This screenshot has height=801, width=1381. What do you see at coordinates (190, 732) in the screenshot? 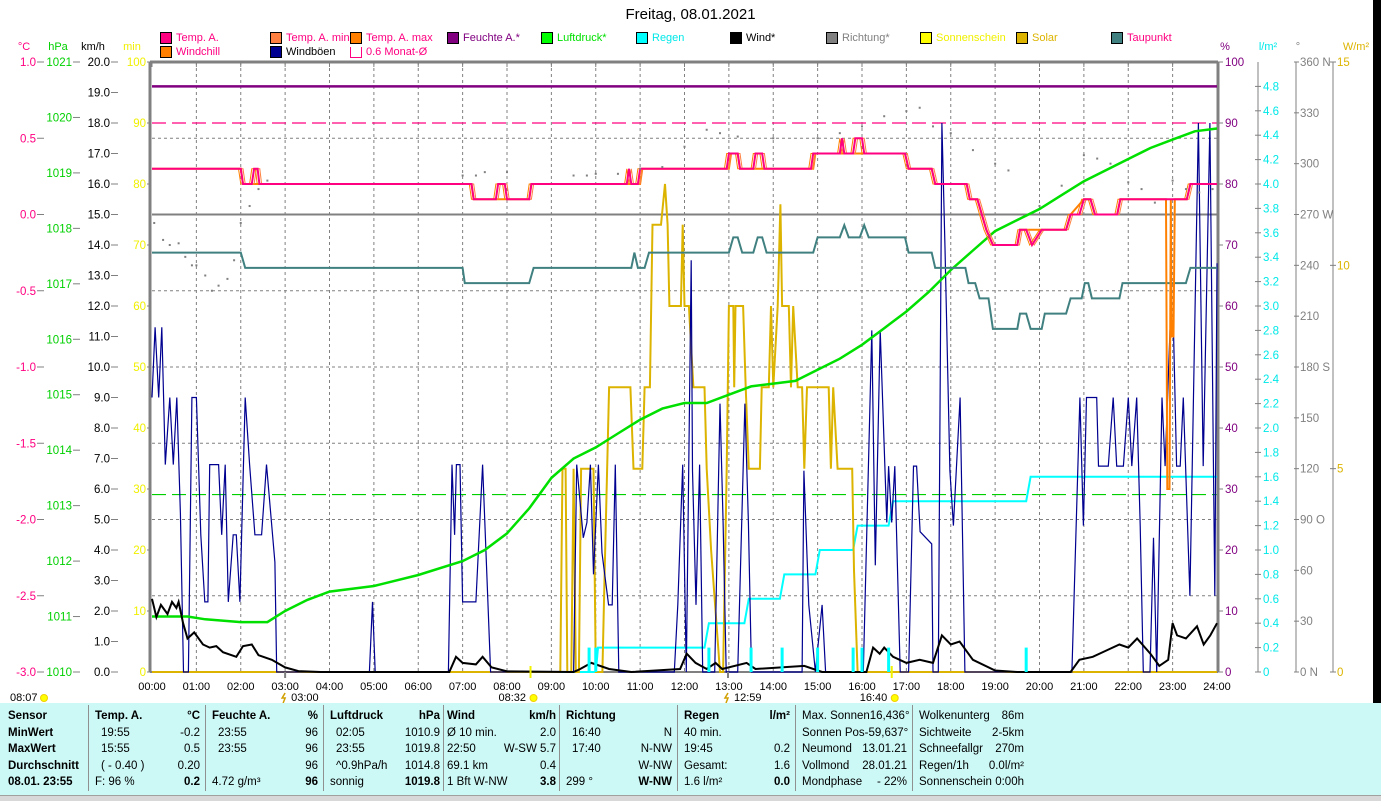
I see `stats-cell-value: -0.2` at bounding box center [190, 732].